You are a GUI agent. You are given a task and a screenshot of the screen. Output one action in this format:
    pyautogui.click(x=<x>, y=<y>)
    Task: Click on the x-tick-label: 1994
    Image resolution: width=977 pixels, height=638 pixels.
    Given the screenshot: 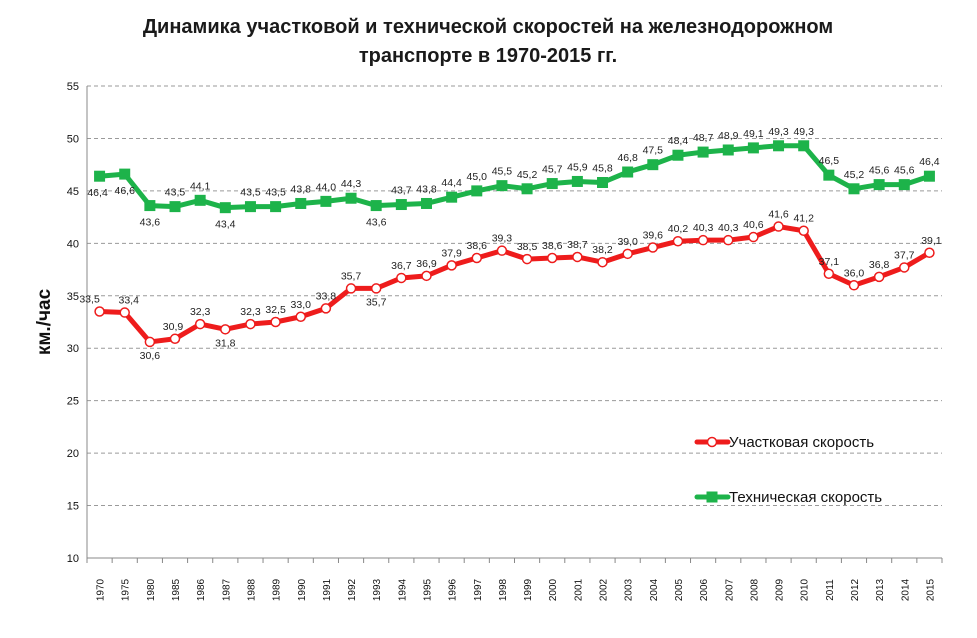 What is the action you would take?
    pyautogui.click(x=402, y=589)
    